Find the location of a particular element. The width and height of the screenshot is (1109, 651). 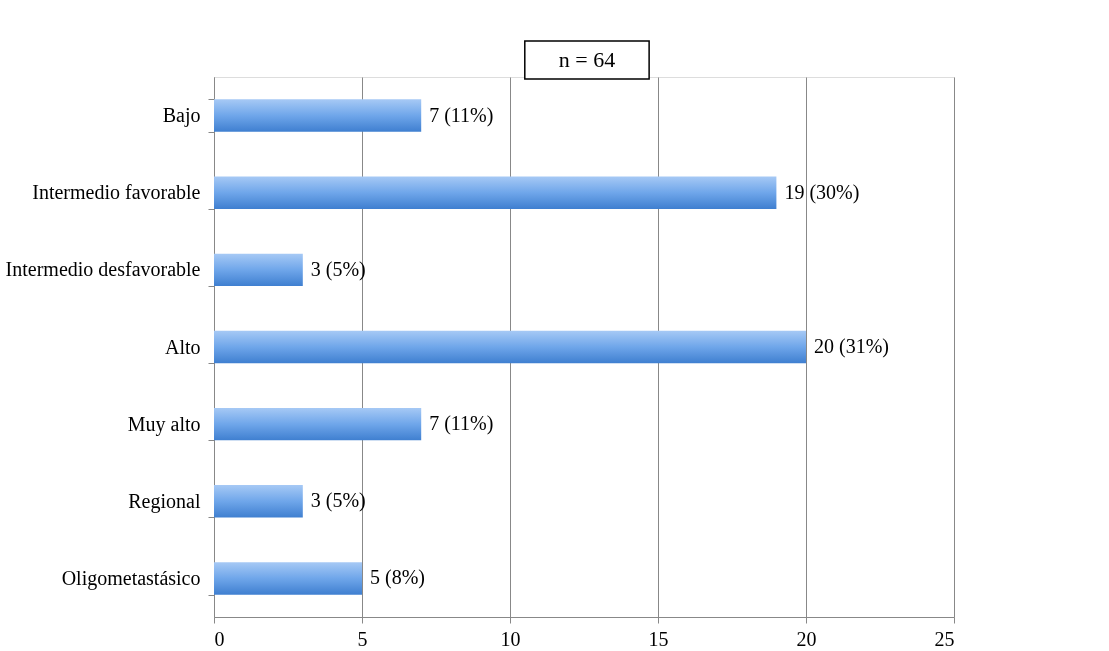

y-tick-label: Alto is located at coordinates (182, 346).